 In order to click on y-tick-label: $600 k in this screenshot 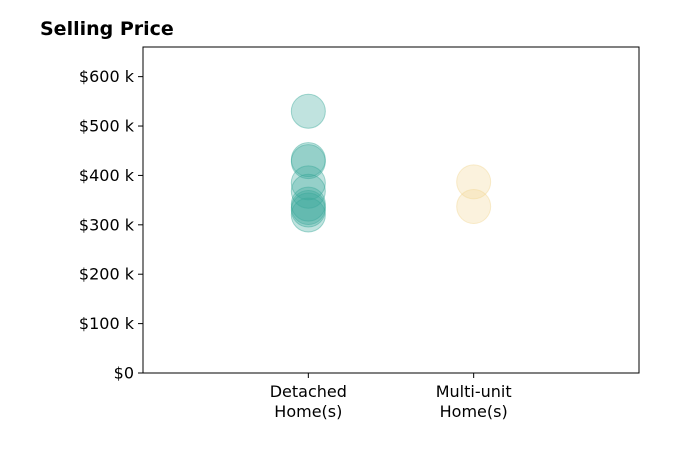, I will do `click(107, 76)`.